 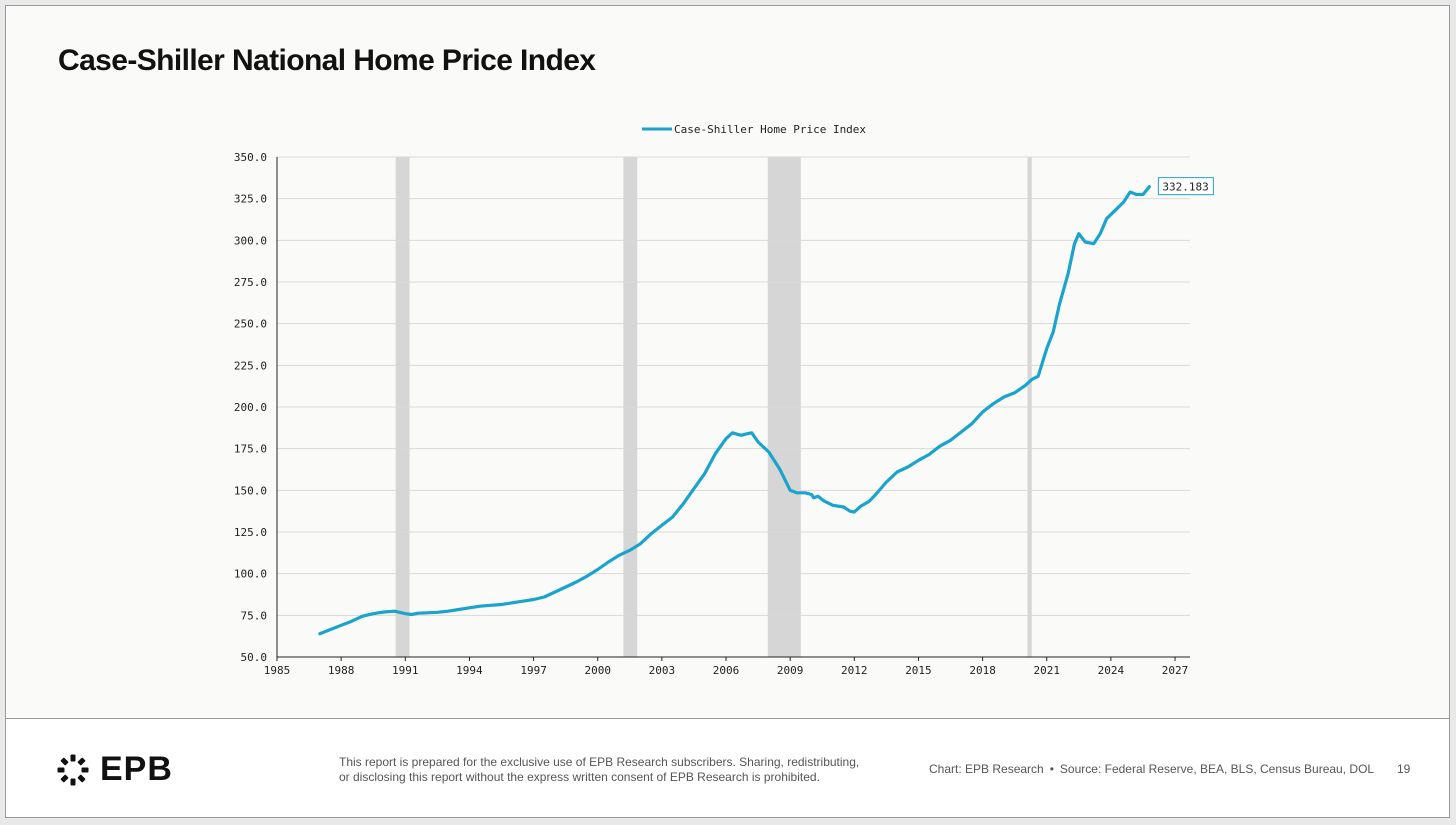 What do you see at coordinates (597, 670) in the screenshot?
I see `x-tick-label: 2000` at bounding box center [597, 670].